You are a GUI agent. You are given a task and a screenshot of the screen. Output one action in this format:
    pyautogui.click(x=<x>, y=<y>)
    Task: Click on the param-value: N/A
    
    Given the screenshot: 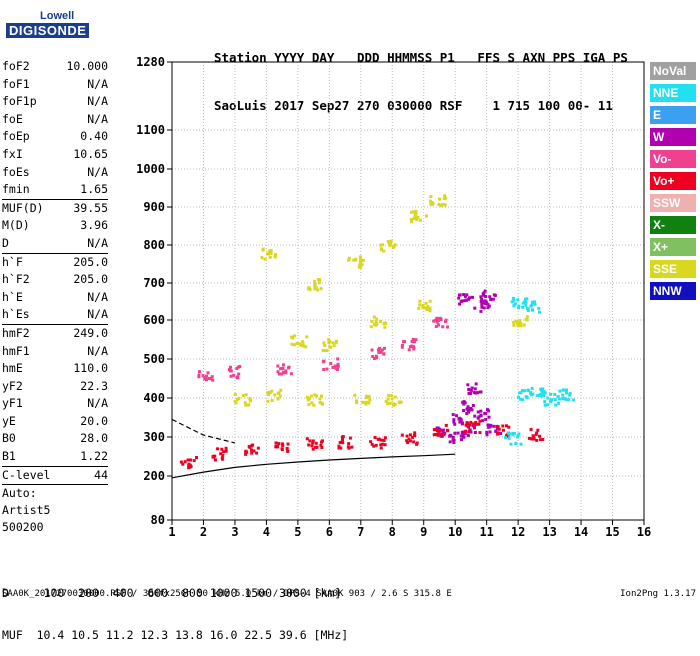 What is the action you would take?
    pyautogui.click(x=97, y=296)
    